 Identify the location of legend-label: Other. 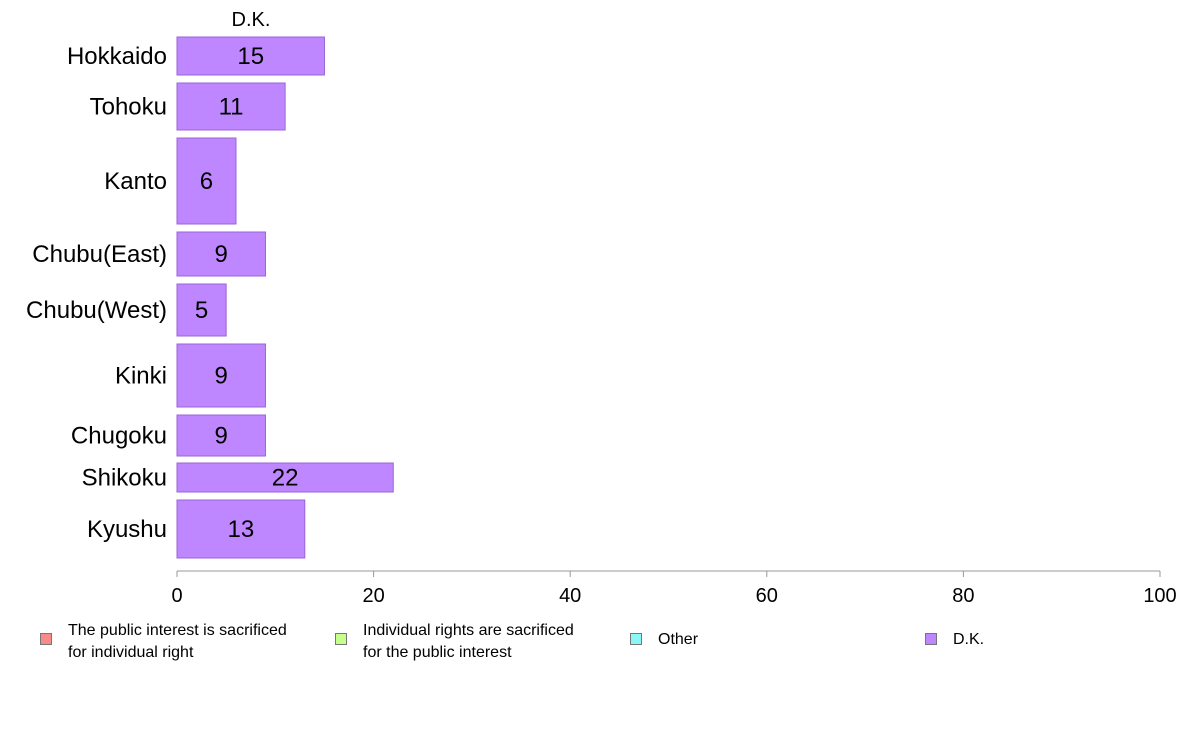
(678, 639).